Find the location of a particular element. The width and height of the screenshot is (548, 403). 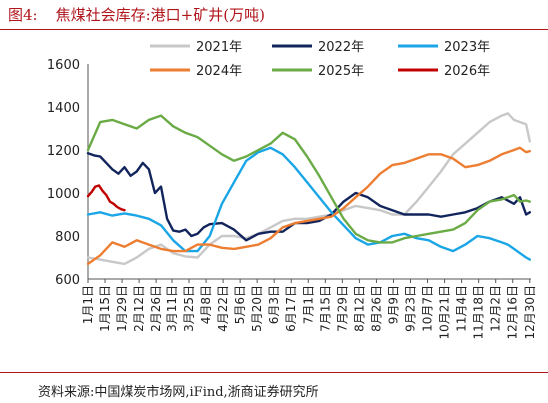

y-tick-label: 600 is located at coordinates (67, 280).